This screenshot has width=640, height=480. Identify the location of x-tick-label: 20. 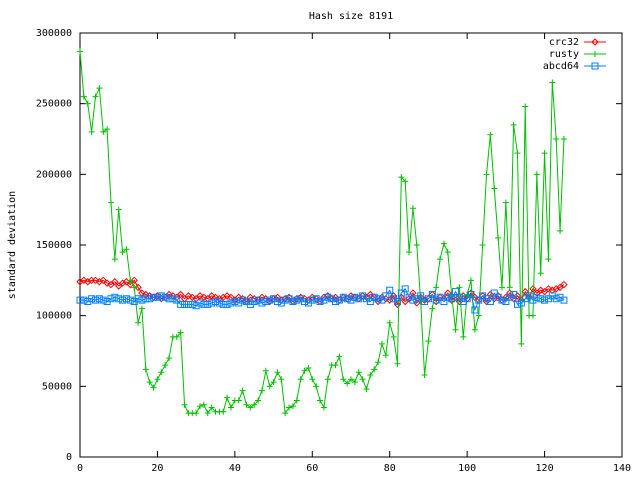
(157, 468).